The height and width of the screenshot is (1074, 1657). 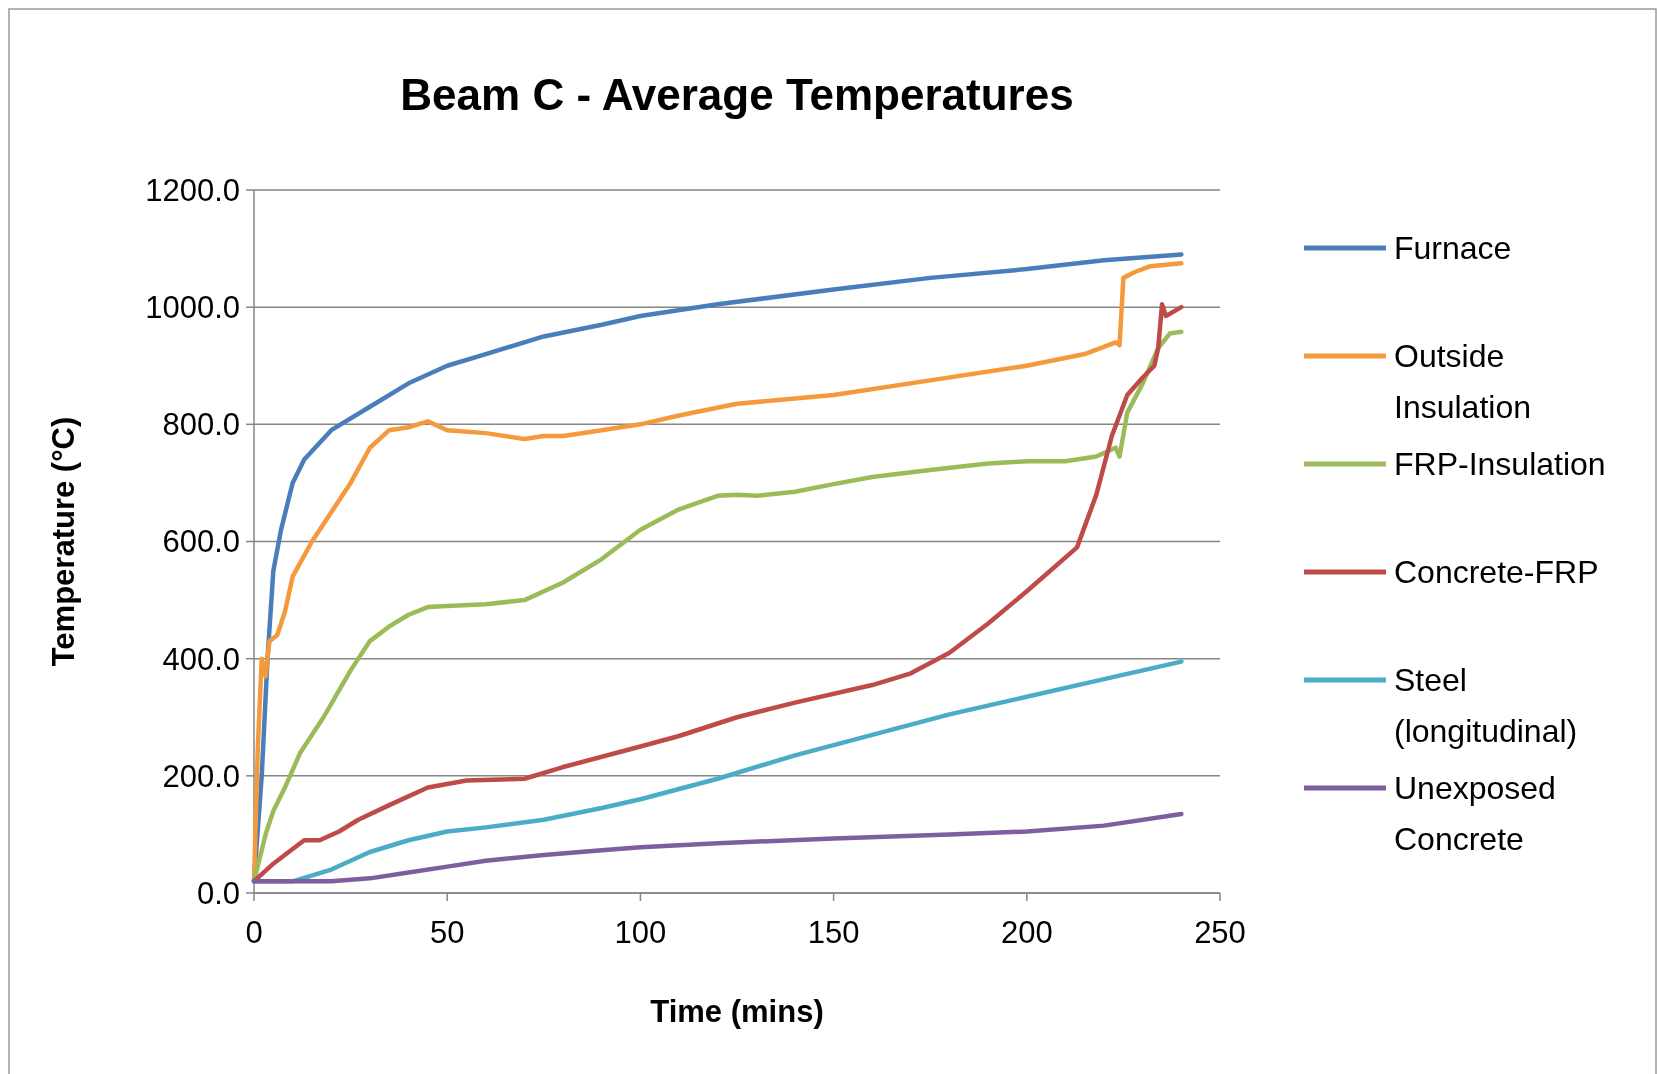 What do you see at coordinates (833, 932) in the screenshot?
I see `x-tick-label: 150` at bounding box center [833, 932].